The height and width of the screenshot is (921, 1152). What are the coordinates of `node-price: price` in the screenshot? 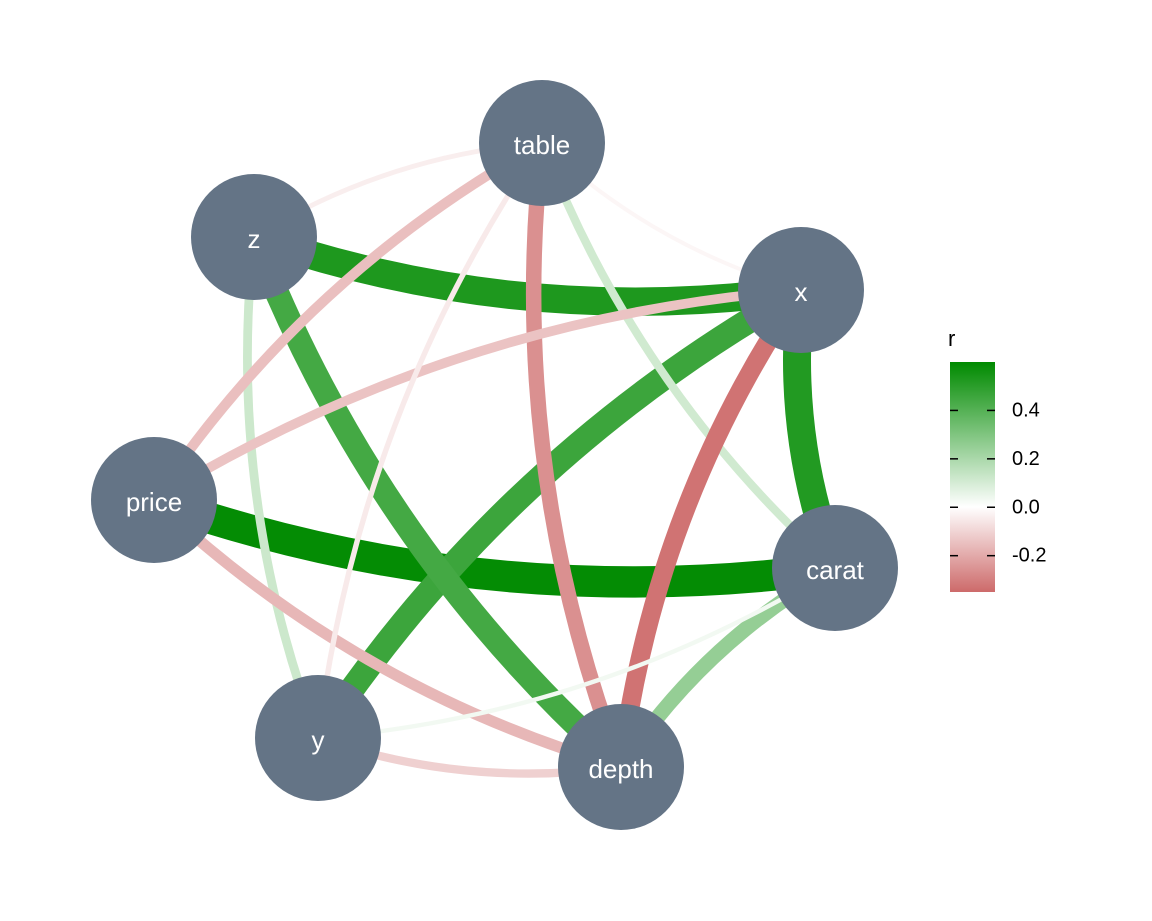 It's located at (154, 500).